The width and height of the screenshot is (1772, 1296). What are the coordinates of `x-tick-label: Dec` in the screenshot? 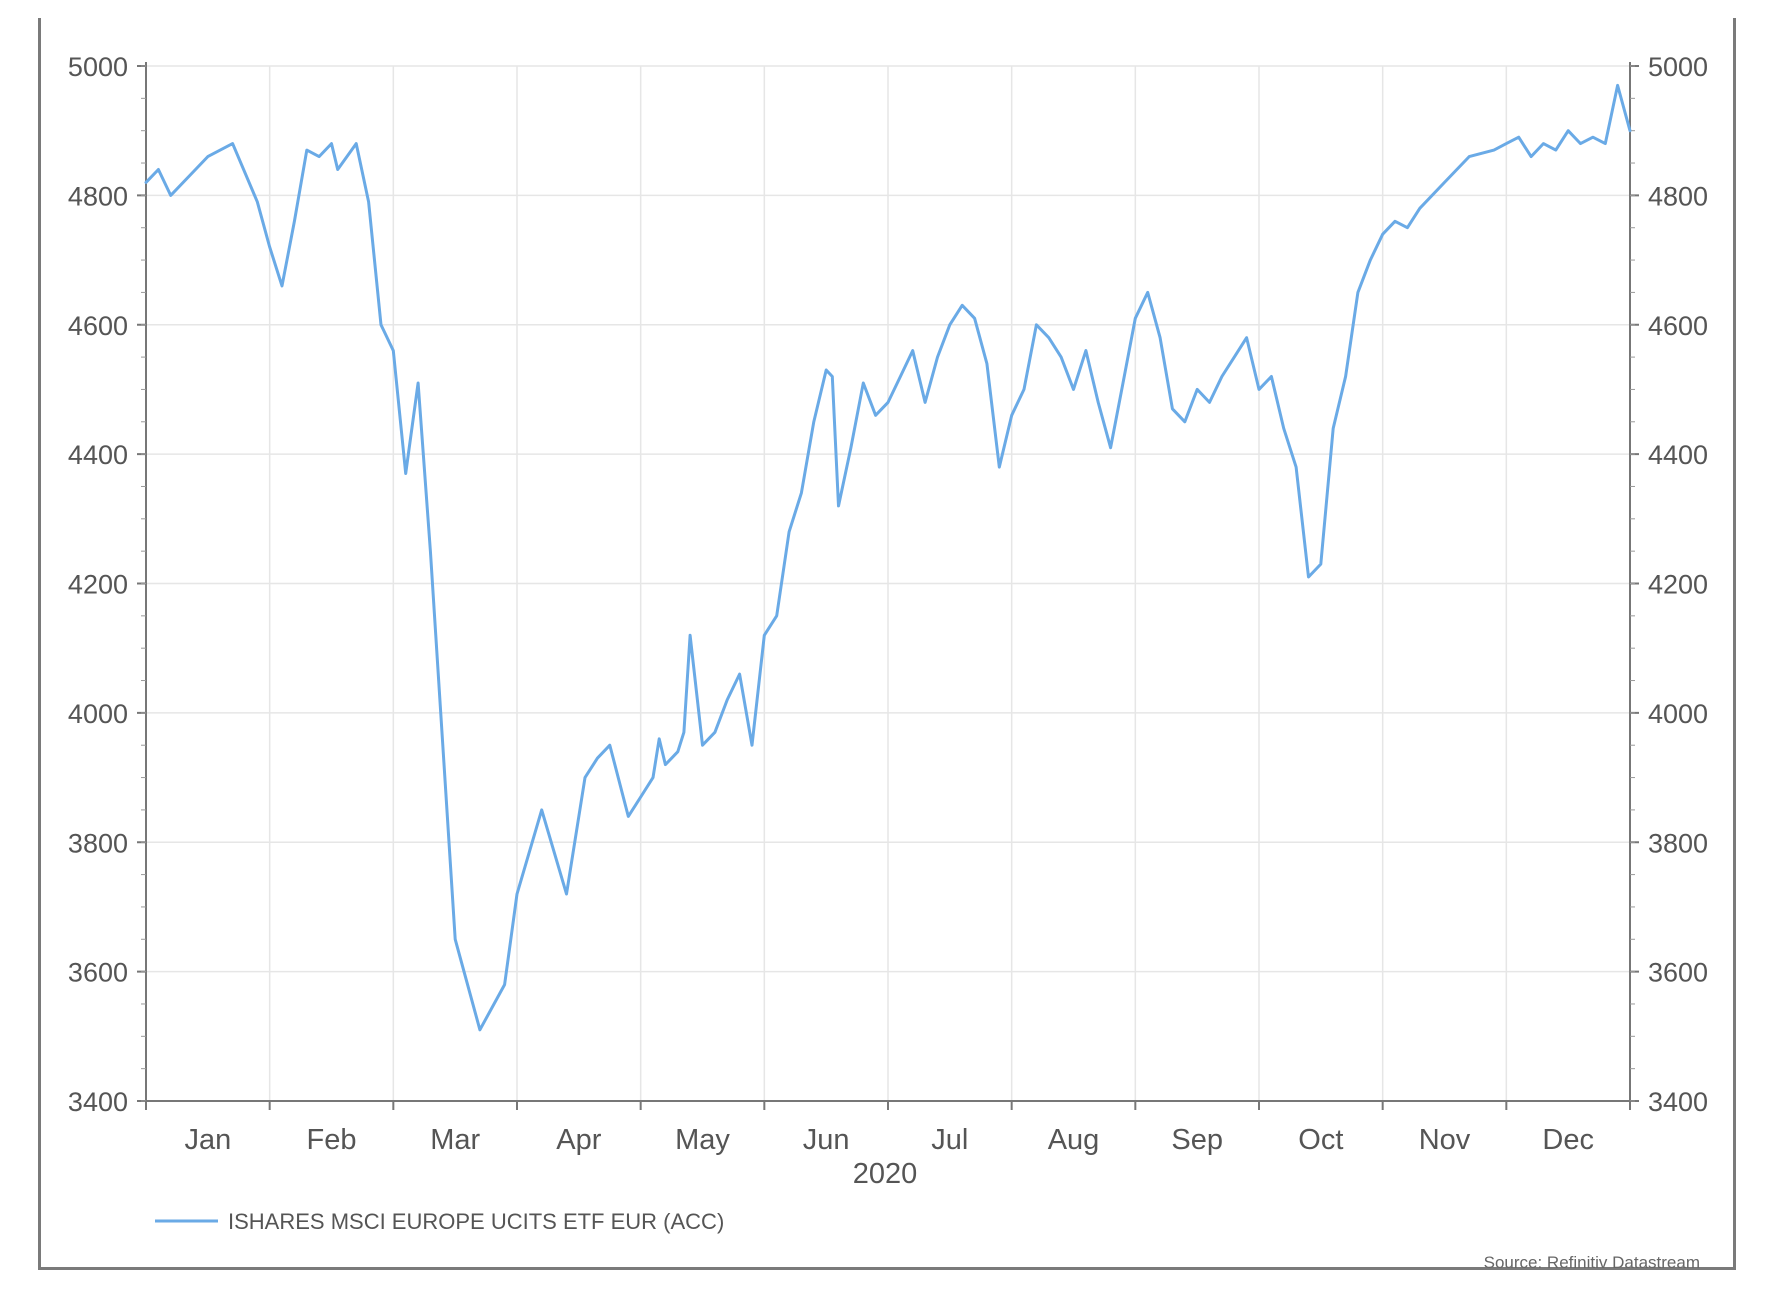 It's located at (1568, 1140).